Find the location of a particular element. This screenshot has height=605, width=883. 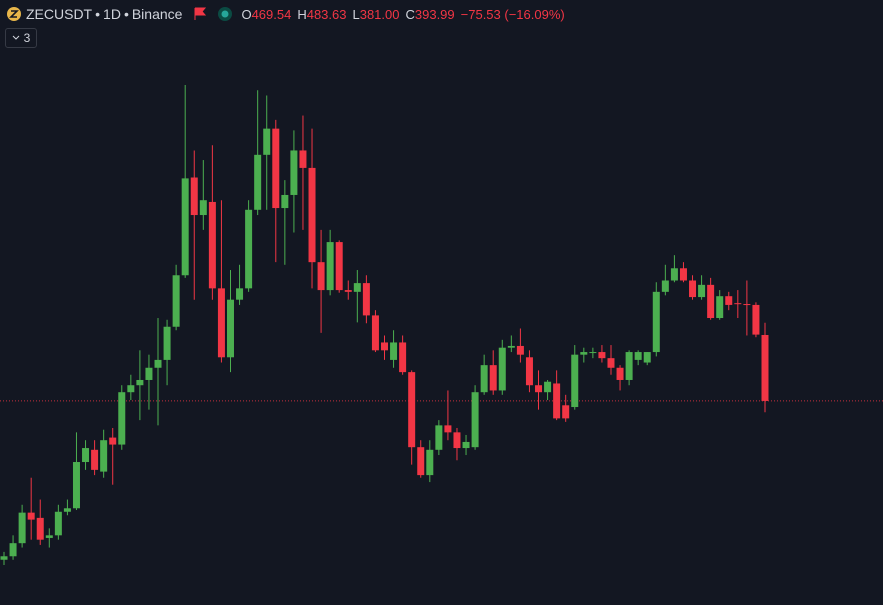

indicators-toggle: 3 is located at coordinates (21, 38).